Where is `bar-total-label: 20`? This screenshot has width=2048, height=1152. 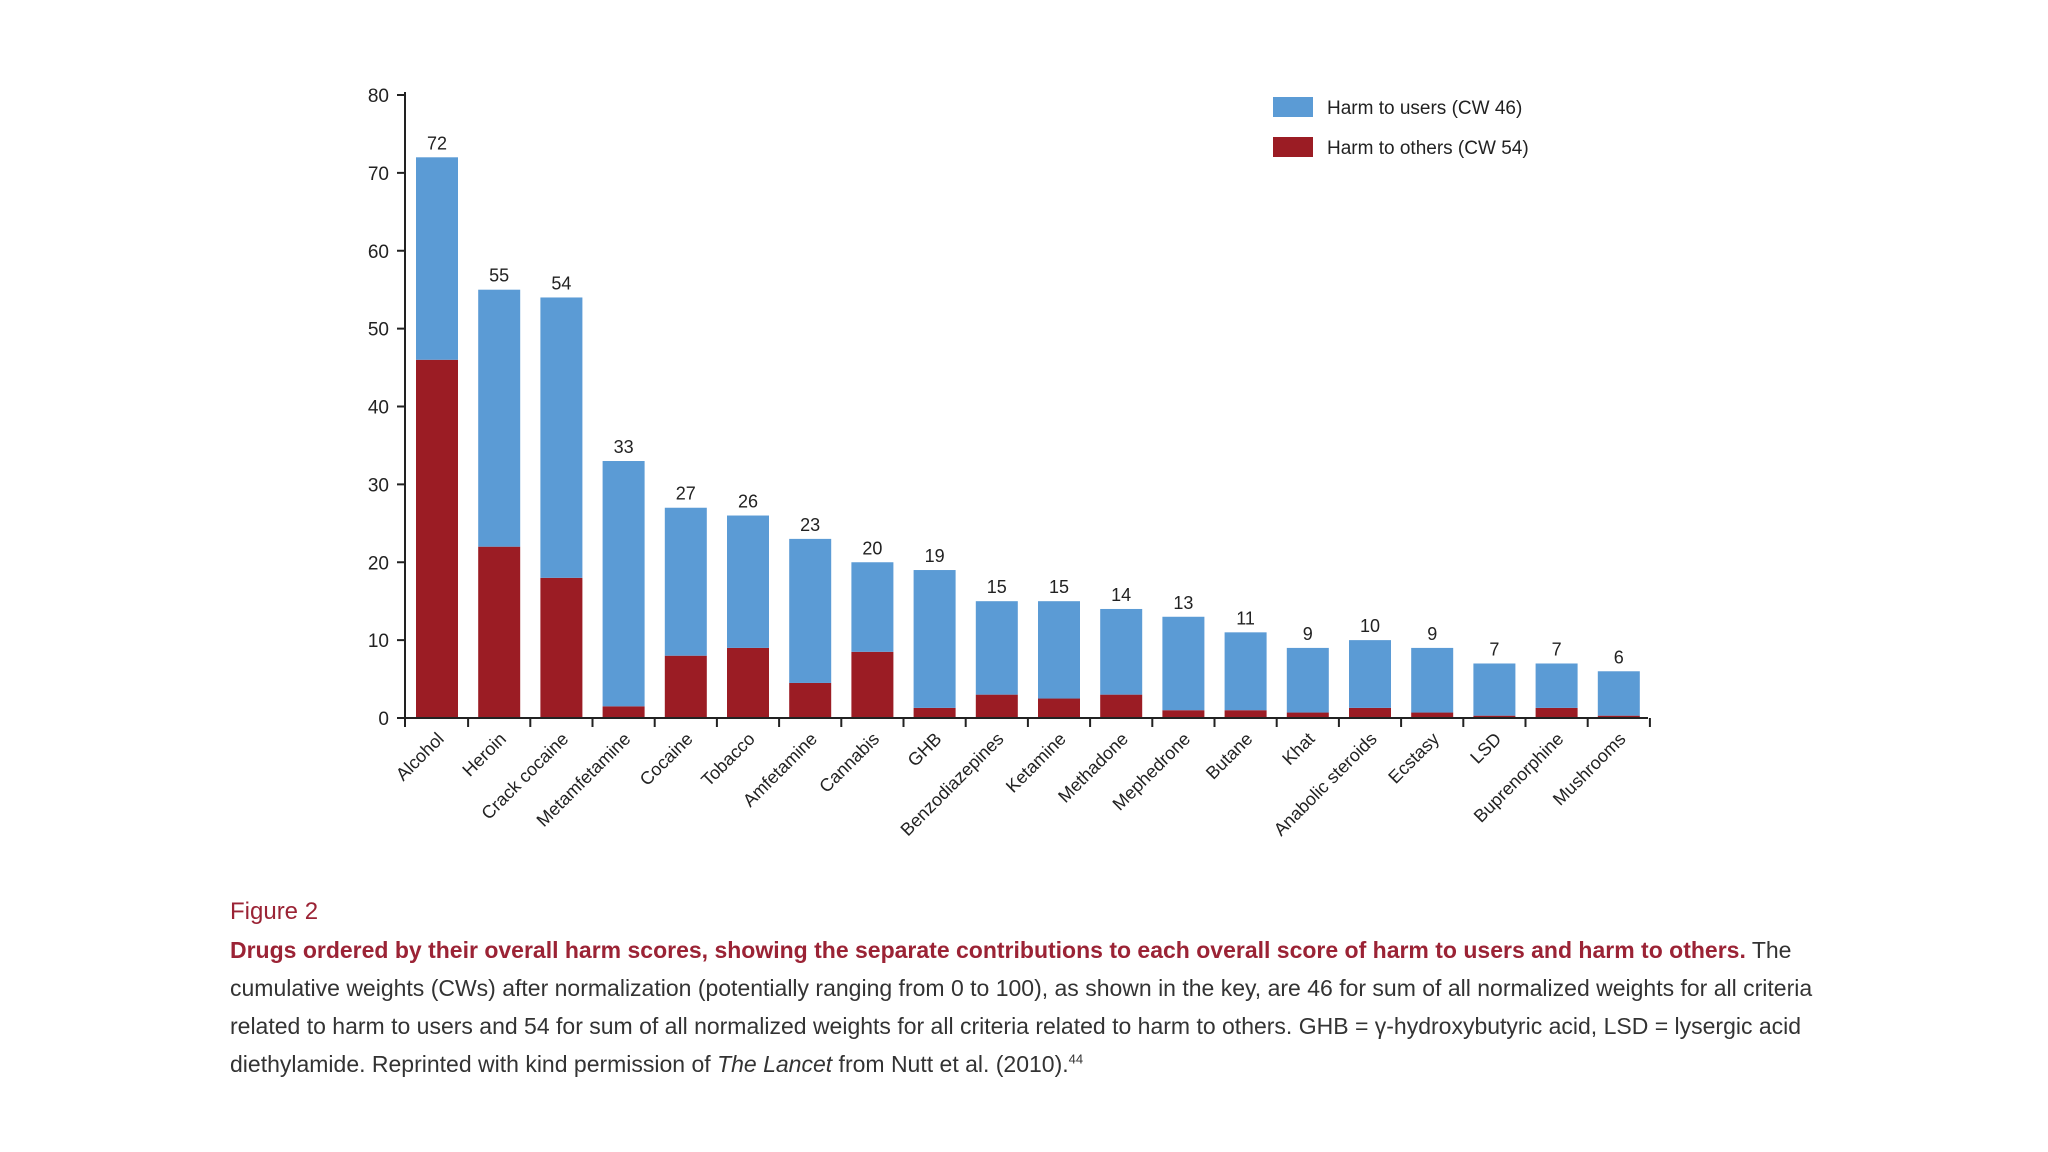 bar-total-label: 20 is located at coordinates (872, 548).